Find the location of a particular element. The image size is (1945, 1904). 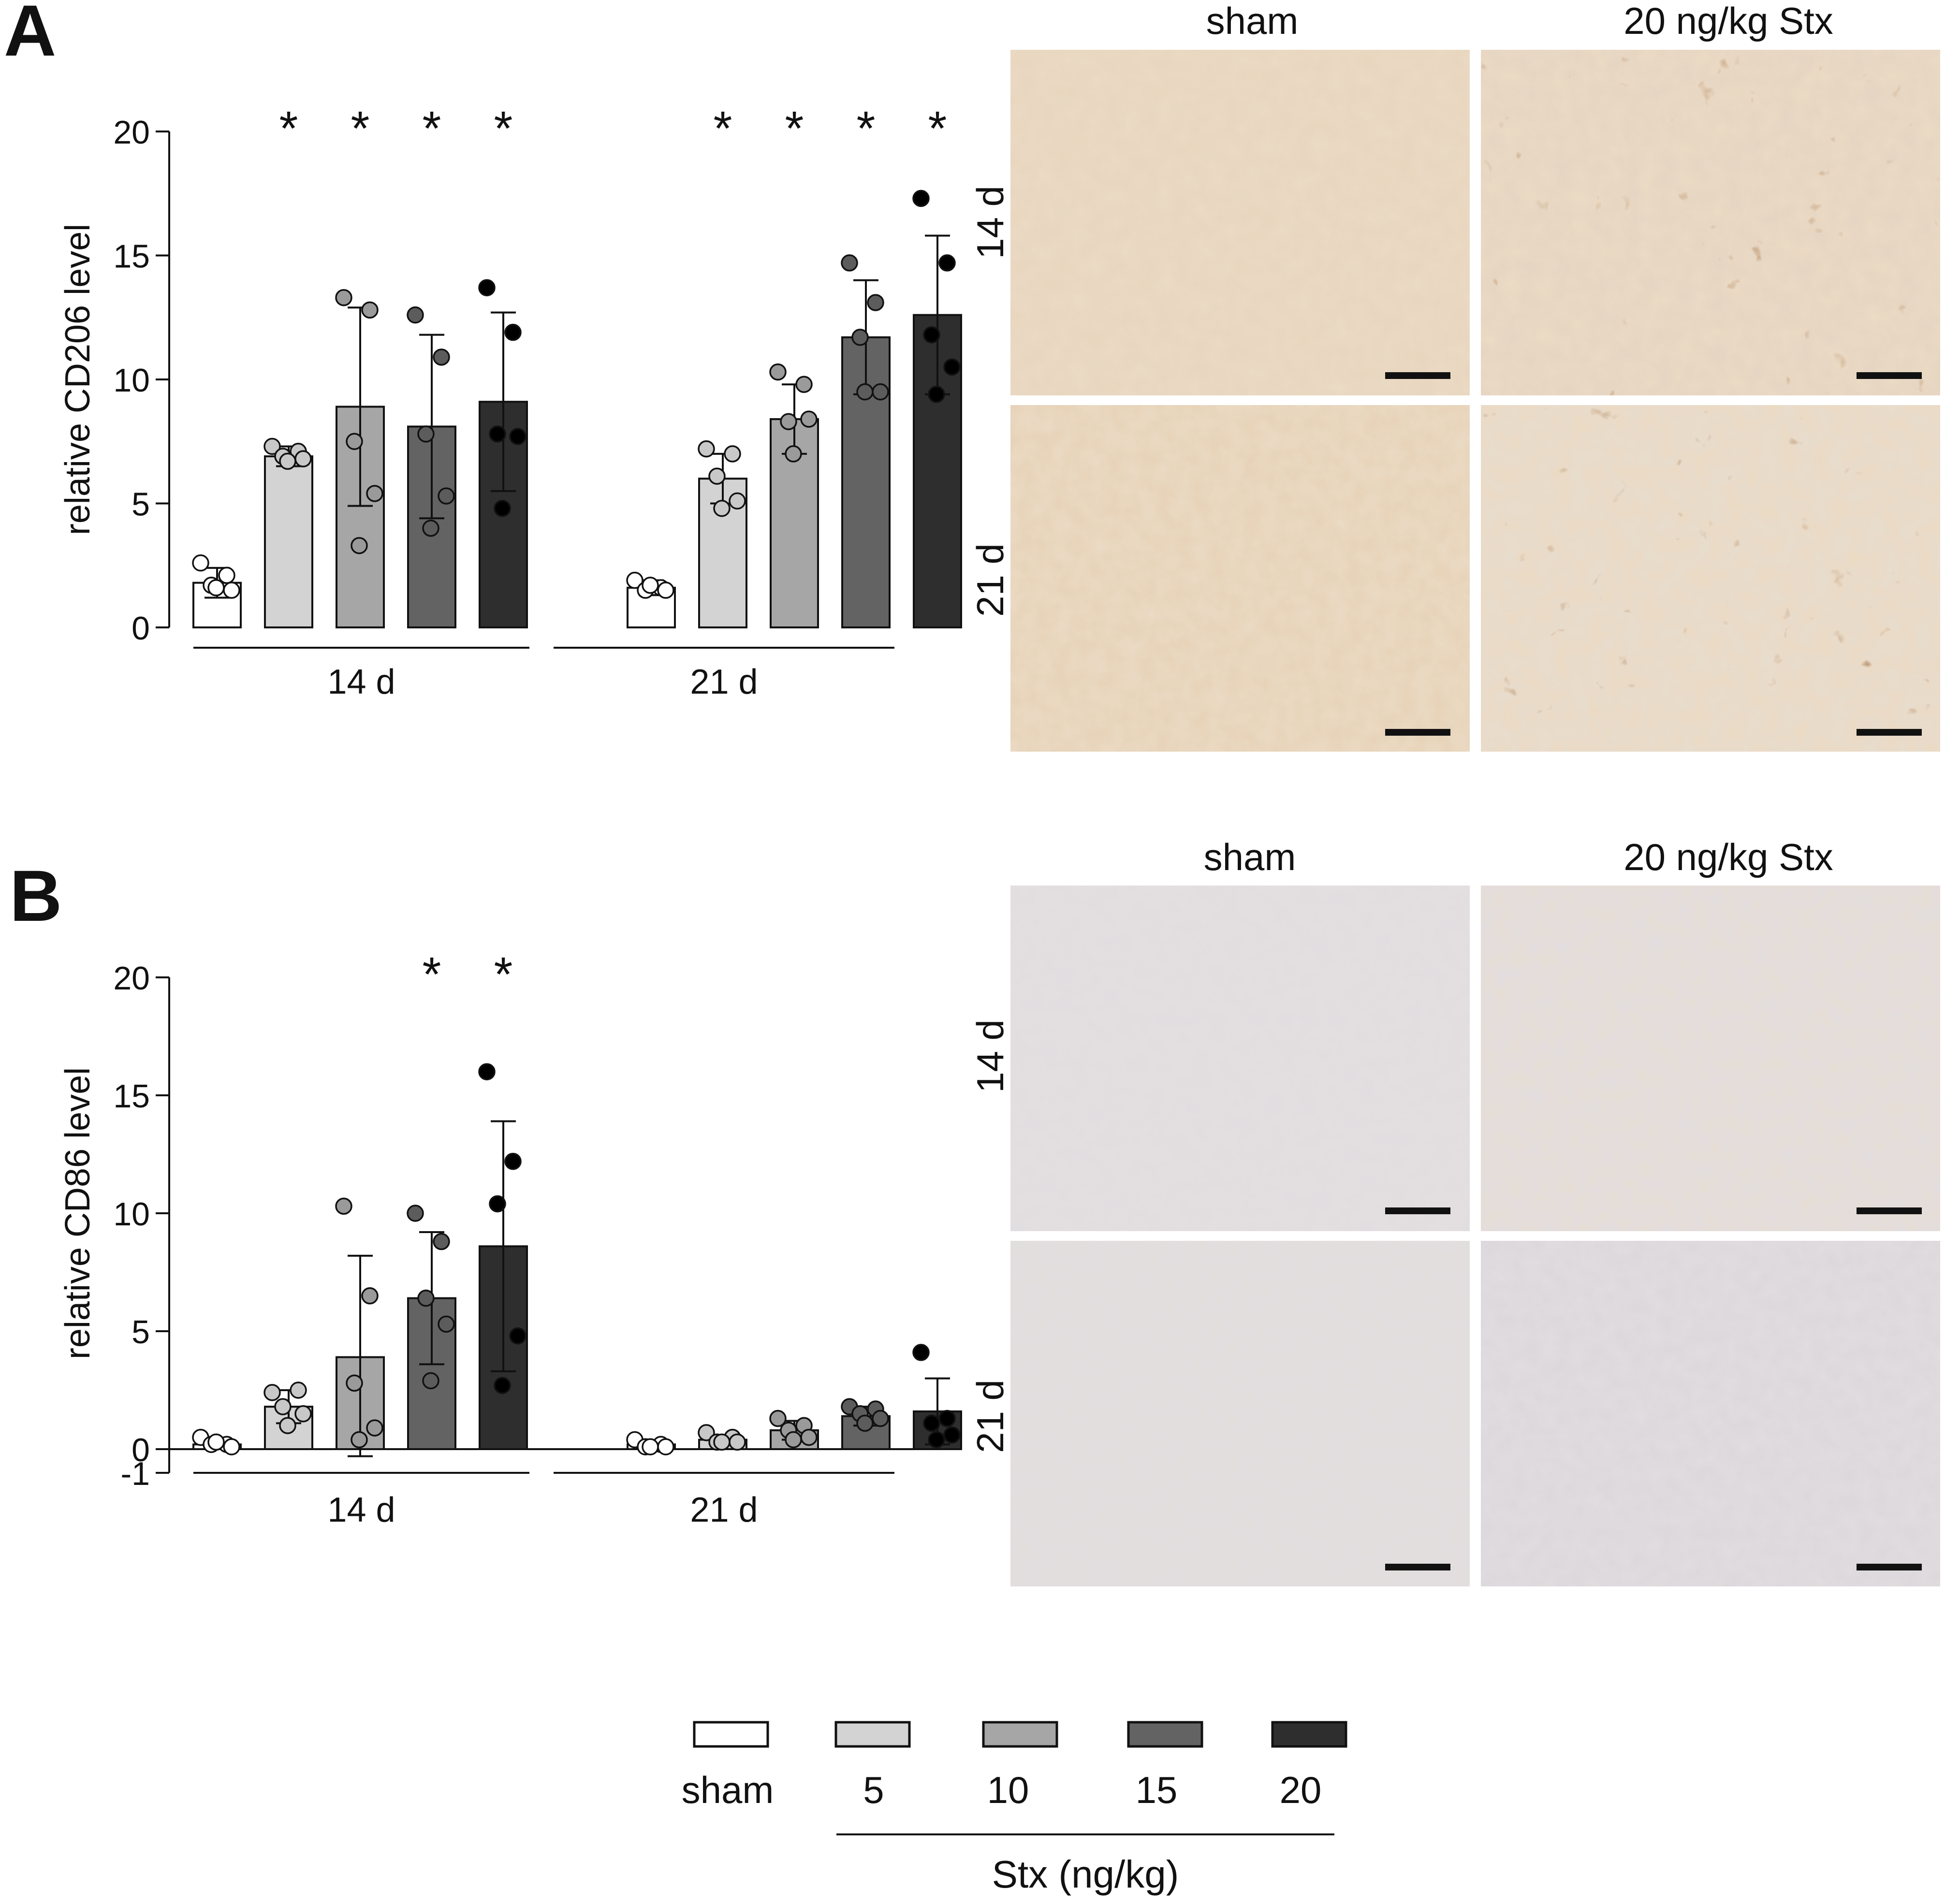

legend-label: 20 is located at coordinates (1301, 1790).